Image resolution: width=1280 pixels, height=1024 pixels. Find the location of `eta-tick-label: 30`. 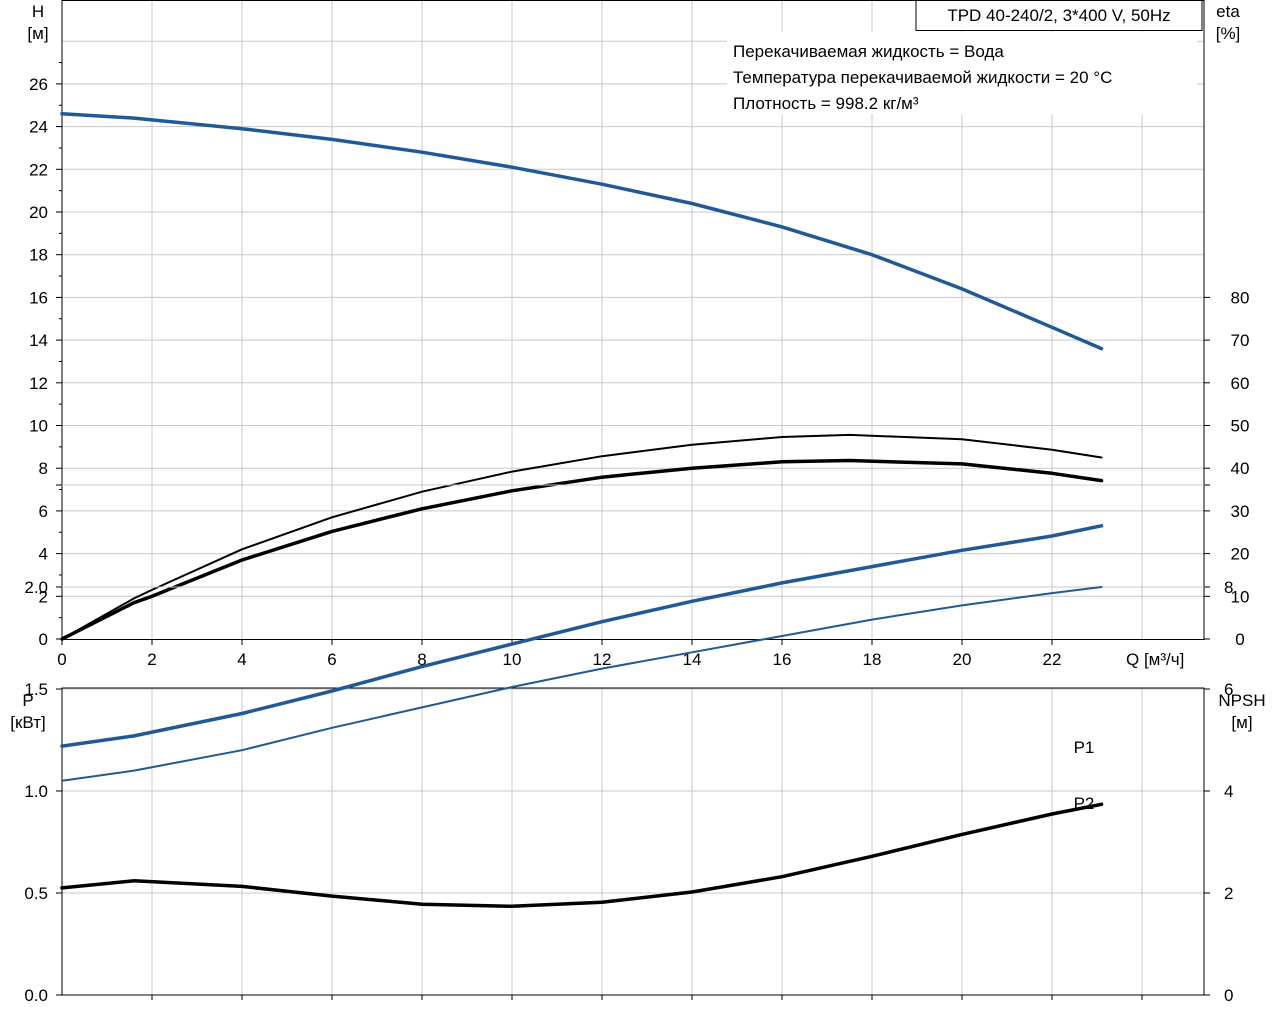

eta-tick-label: 30 is located at coordinates (1240, 511).